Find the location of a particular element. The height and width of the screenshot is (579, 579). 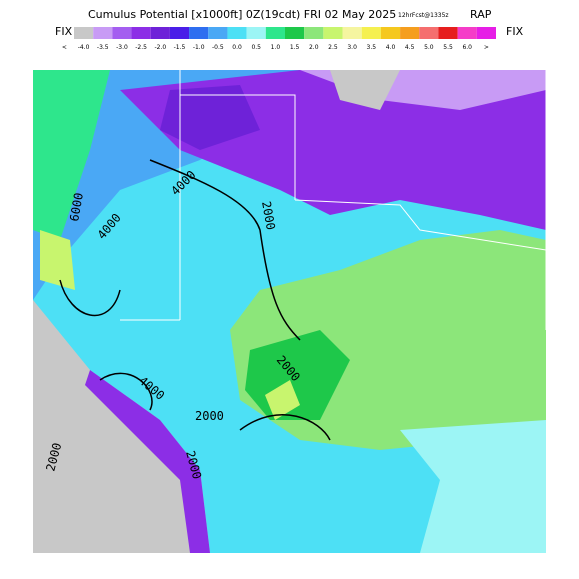

colorbar-label: 0.0 is located at coordinates (237, 47).